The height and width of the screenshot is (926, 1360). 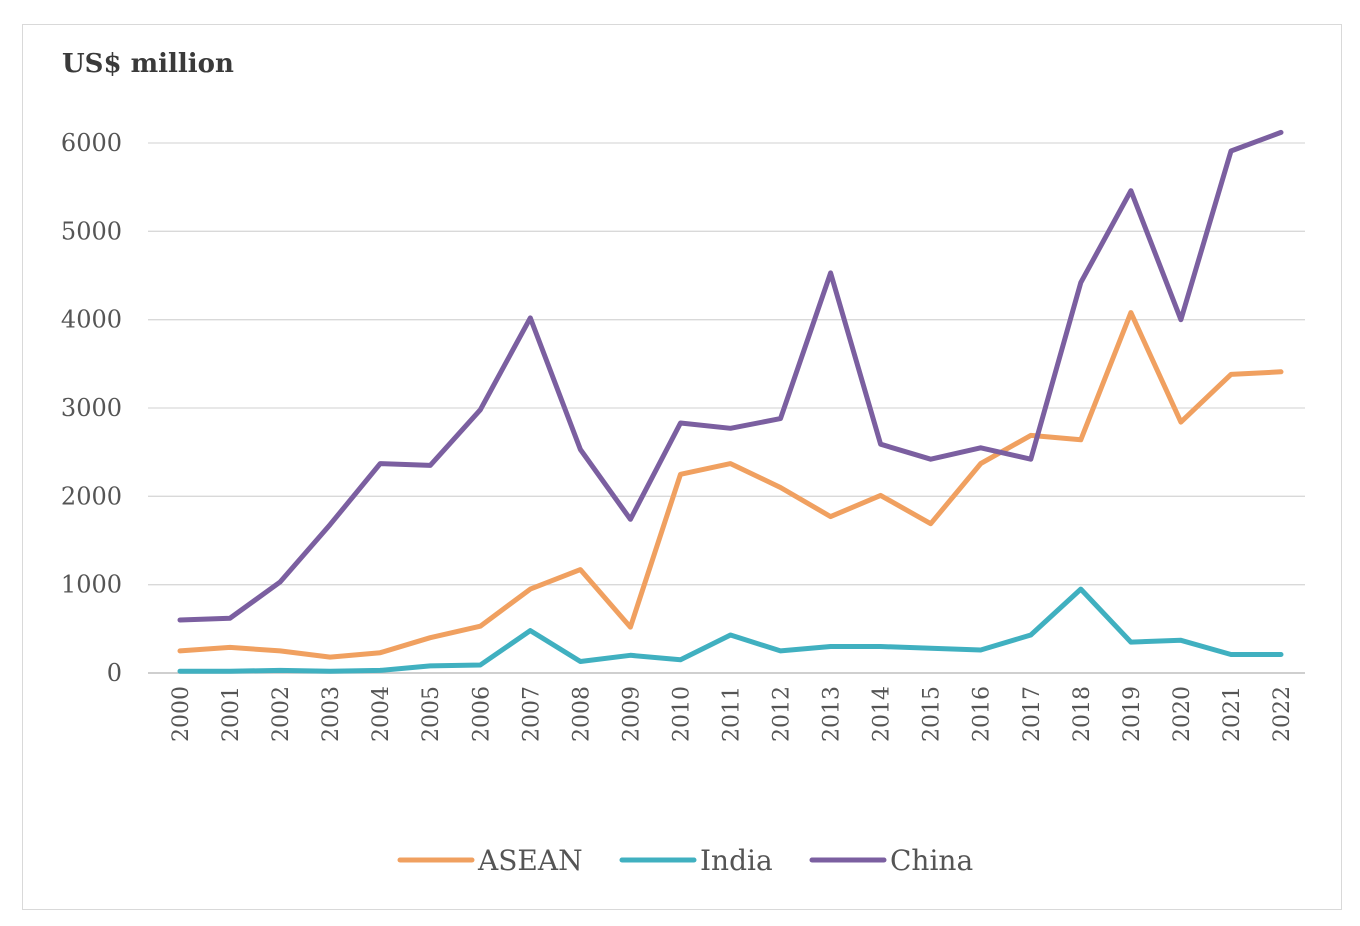 What do you see at coordinates (481, 714) in the screenshot?
I see `x-tick-label: 2006` at bounding box center [481, 714].